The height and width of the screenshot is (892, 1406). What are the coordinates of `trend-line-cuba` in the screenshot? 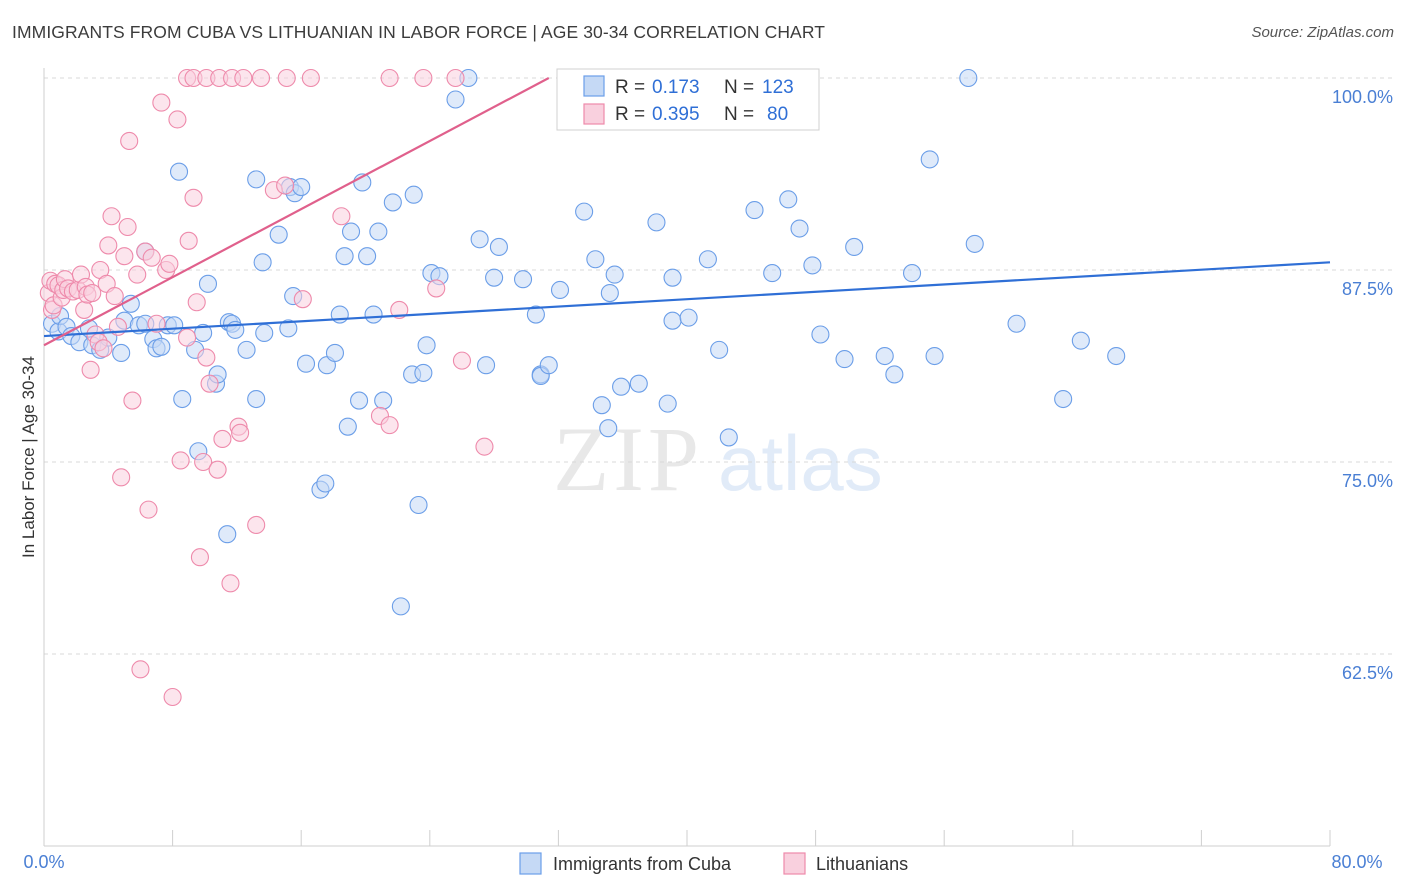 It's located at (687, 299).